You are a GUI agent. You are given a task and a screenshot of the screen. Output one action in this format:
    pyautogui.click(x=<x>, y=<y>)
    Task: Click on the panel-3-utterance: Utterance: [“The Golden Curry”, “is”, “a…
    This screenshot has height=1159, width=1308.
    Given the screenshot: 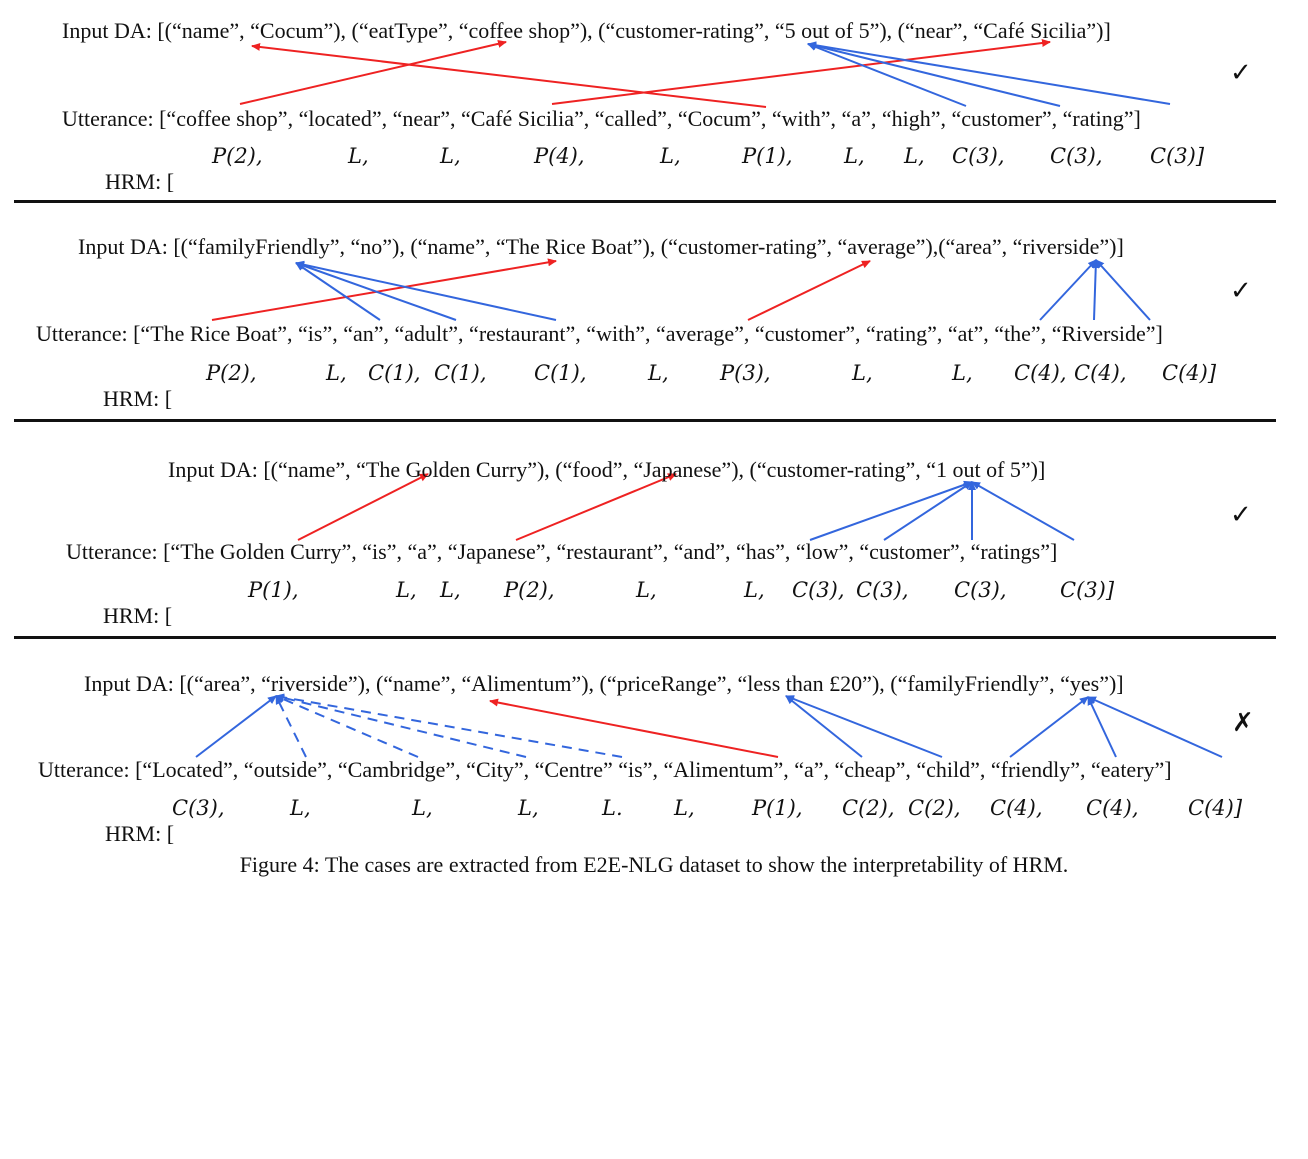 What is the action you would take?
    pyautogui.click(x=562, y=551)
    